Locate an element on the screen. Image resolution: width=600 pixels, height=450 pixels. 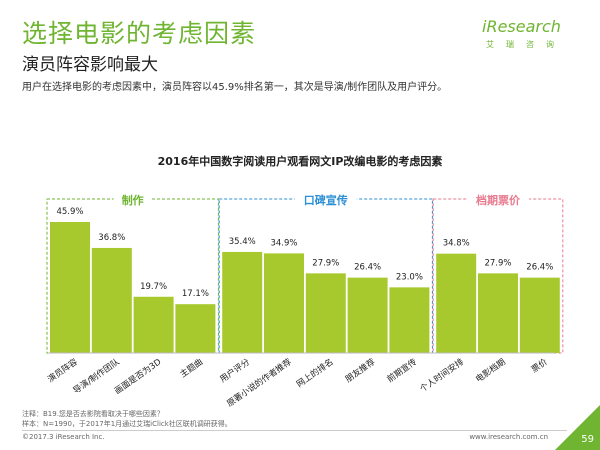
footer-sample: 样本：N=1990，于2017年1月通过艾瑞iClick社区联机调研获得。 is located at coordinates (127, 424).